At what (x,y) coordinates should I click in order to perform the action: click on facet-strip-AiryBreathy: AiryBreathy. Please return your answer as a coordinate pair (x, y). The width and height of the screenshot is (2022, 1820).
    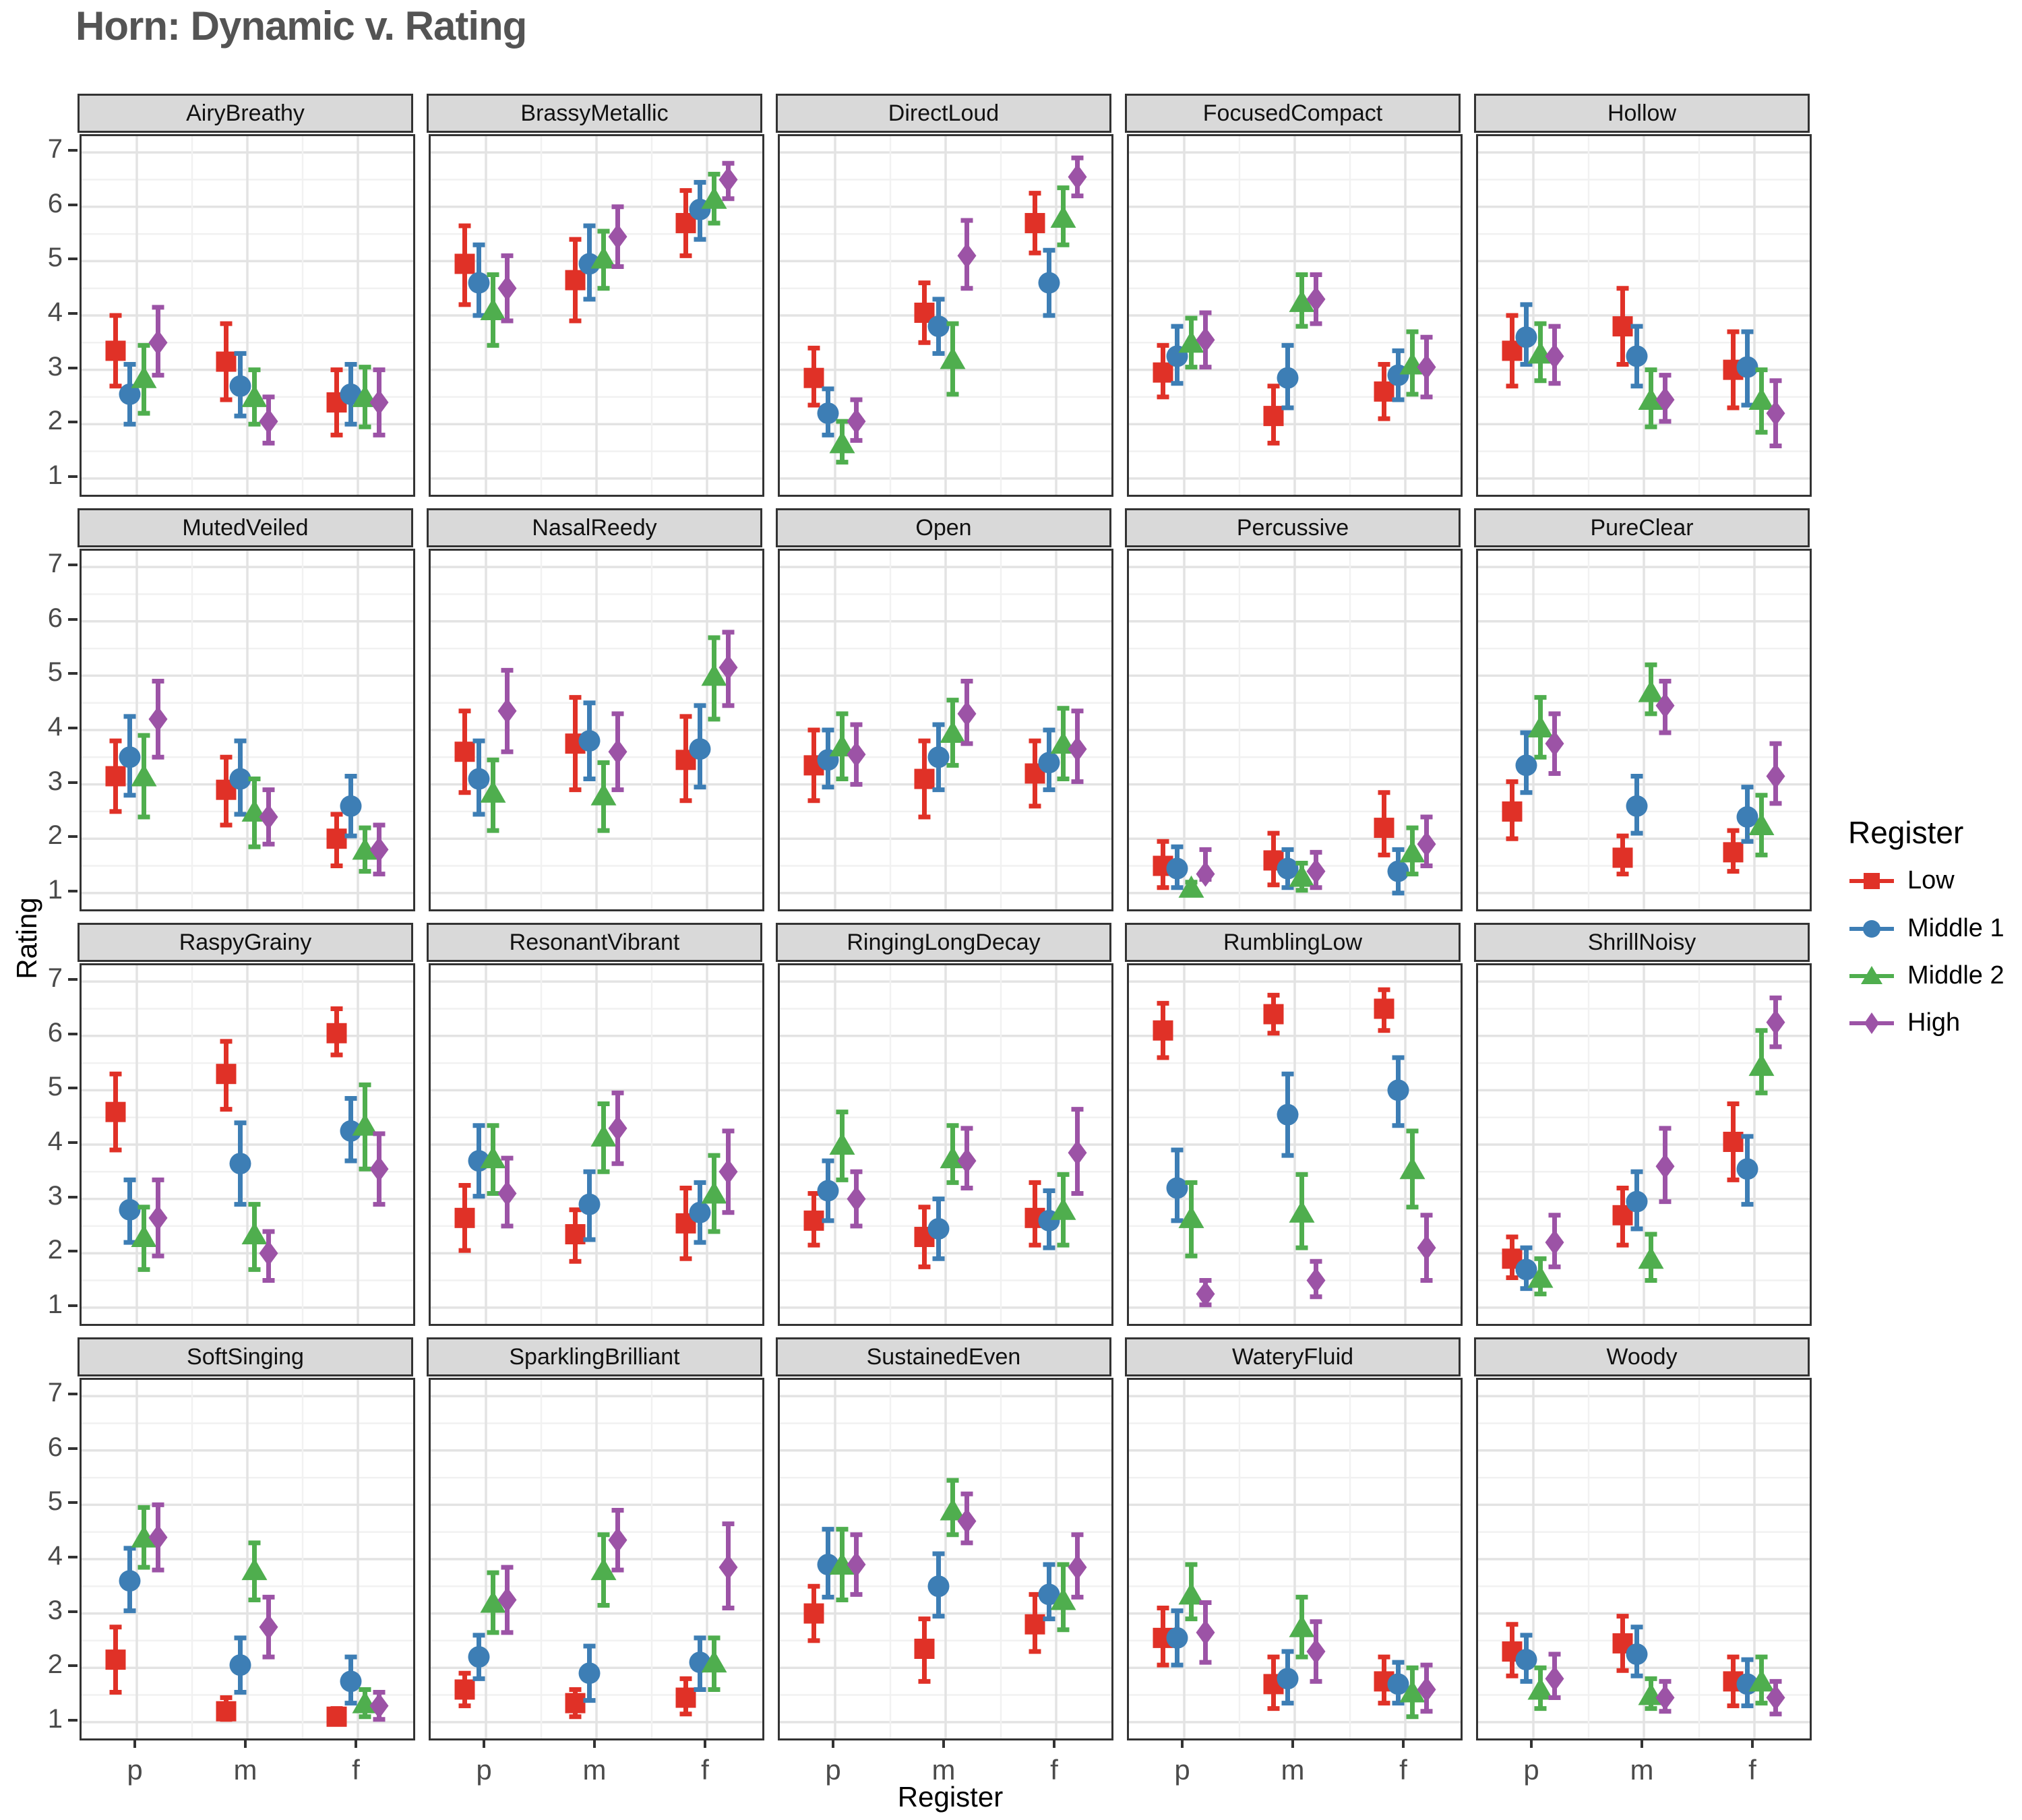
    Looking at the image, I should click on (246, 113).